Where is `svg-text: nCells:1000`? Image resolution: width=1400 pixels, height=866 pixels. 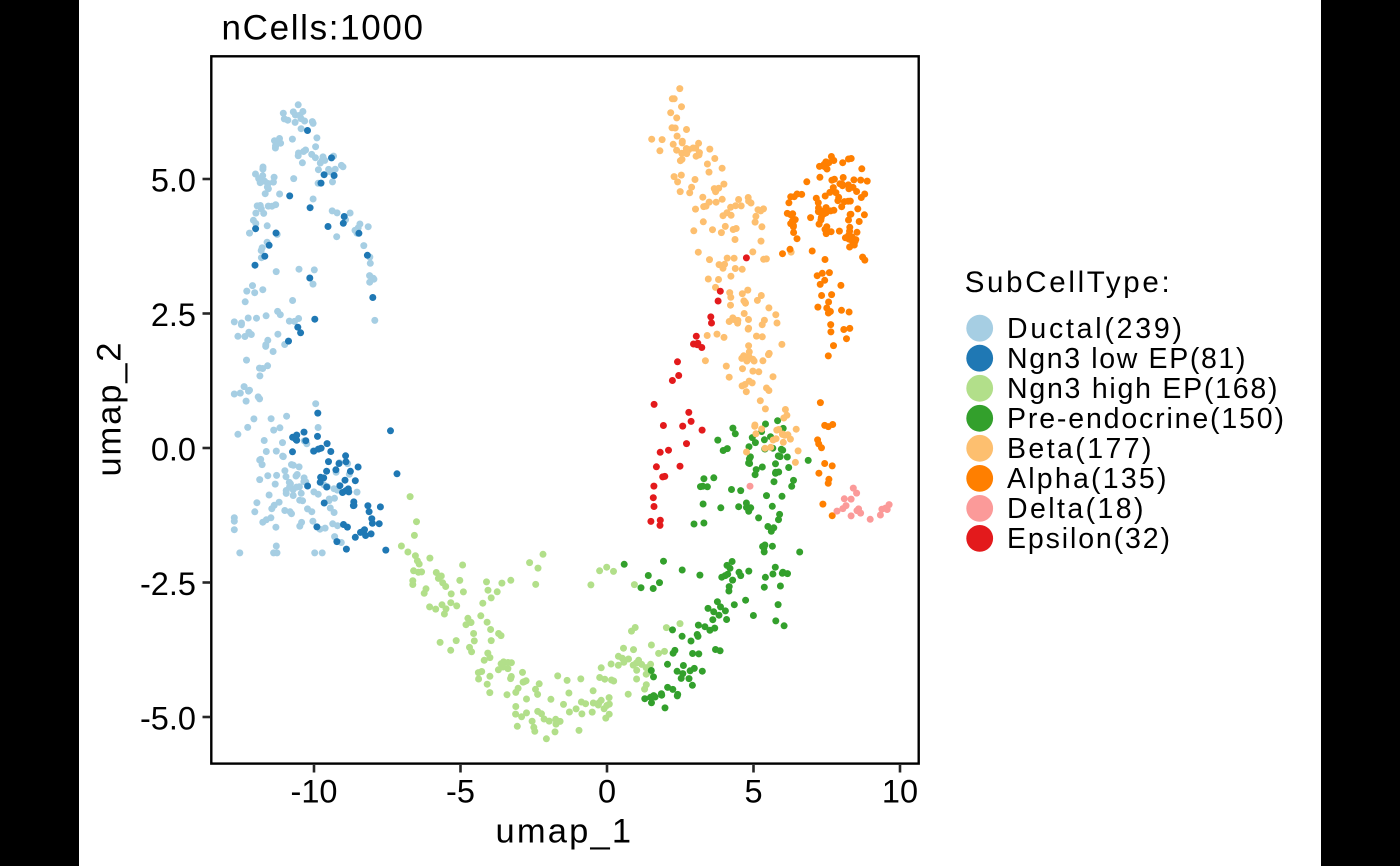 svg-text: nCells:1000 is located at coordinates (323, 28).